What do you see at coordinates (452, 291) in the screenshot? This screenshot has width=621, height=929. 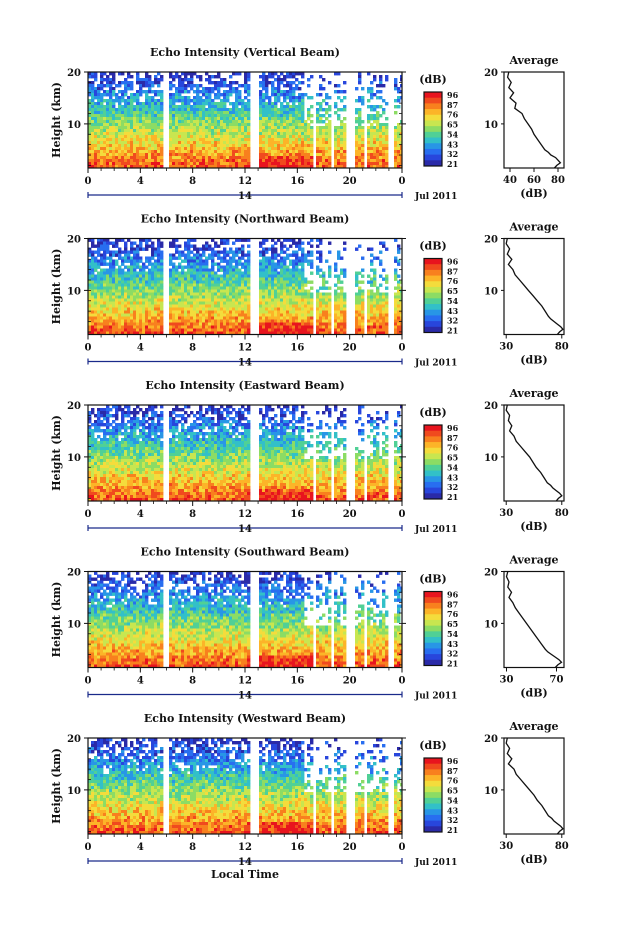 I see `colorbar-tick-label: 65` at bounding box center [452, 291].